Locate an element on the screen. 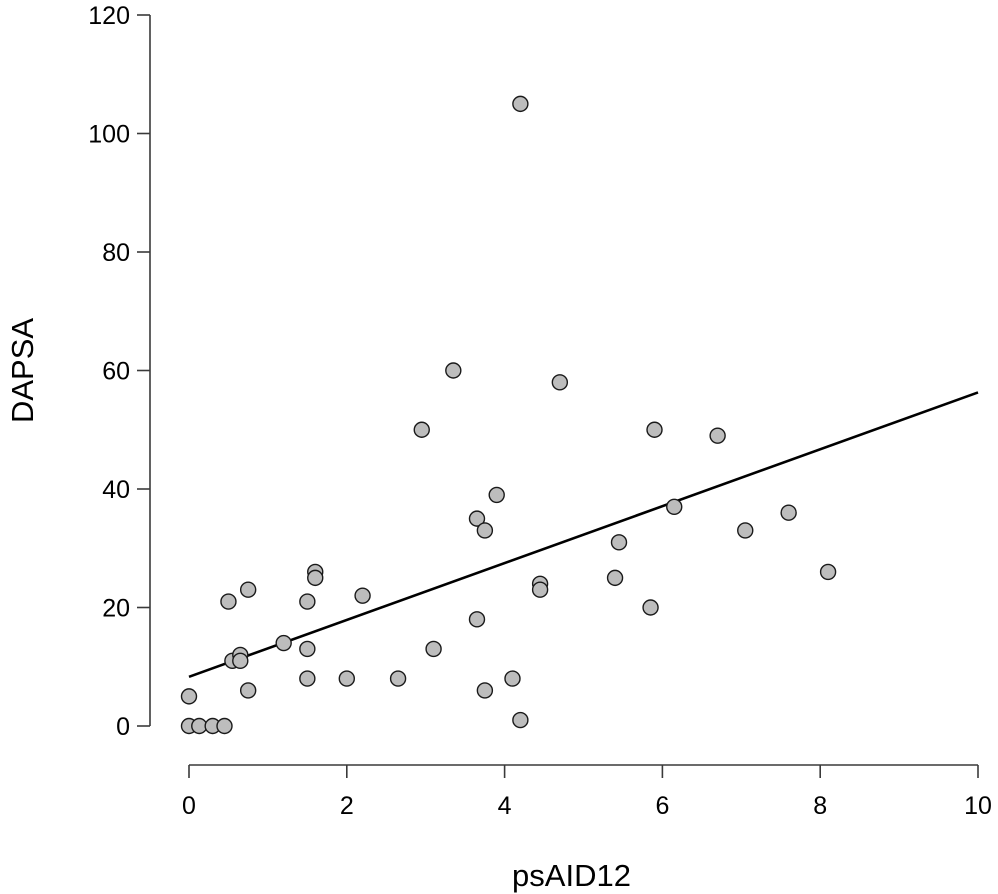  y-tick-label: 120 is located at coordinates (109, 16).